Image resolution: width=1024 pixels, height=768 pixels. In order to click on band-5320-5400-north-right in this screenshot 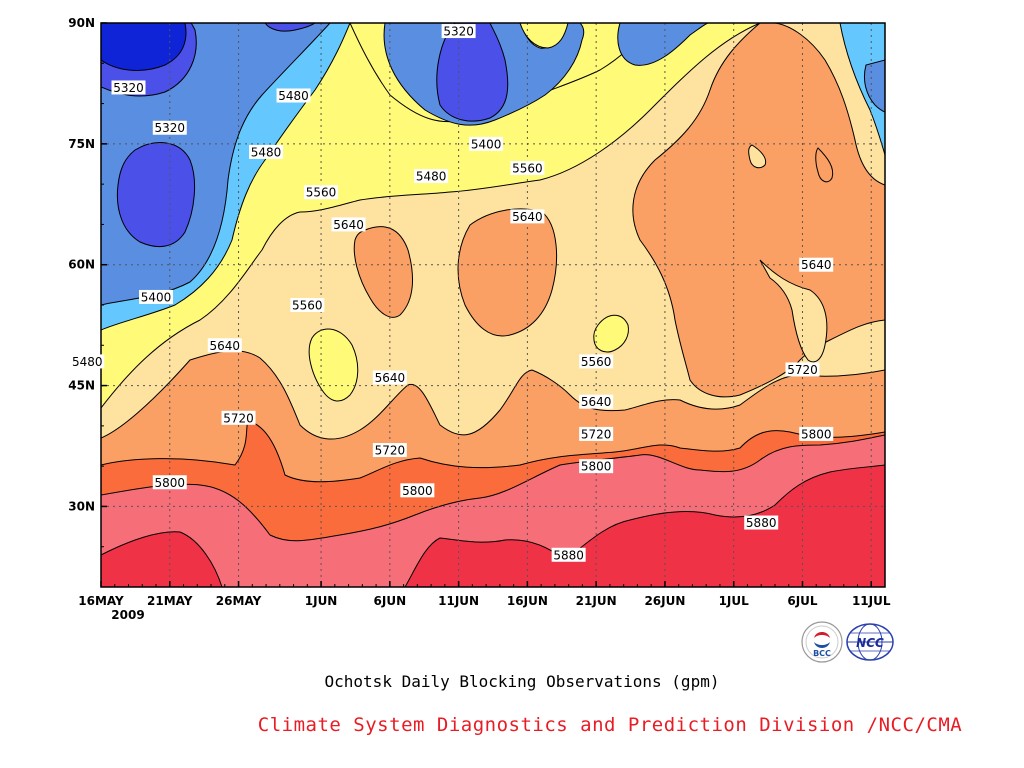, I will do `click(663, 44)`.